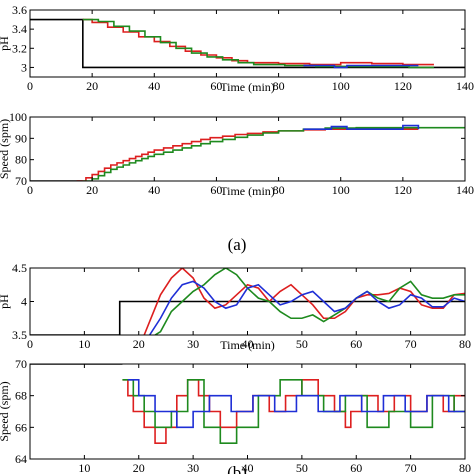  Describe the element at coordinates (21, 427) in the screenshot. I see `y-tick-label: 66` at that location.